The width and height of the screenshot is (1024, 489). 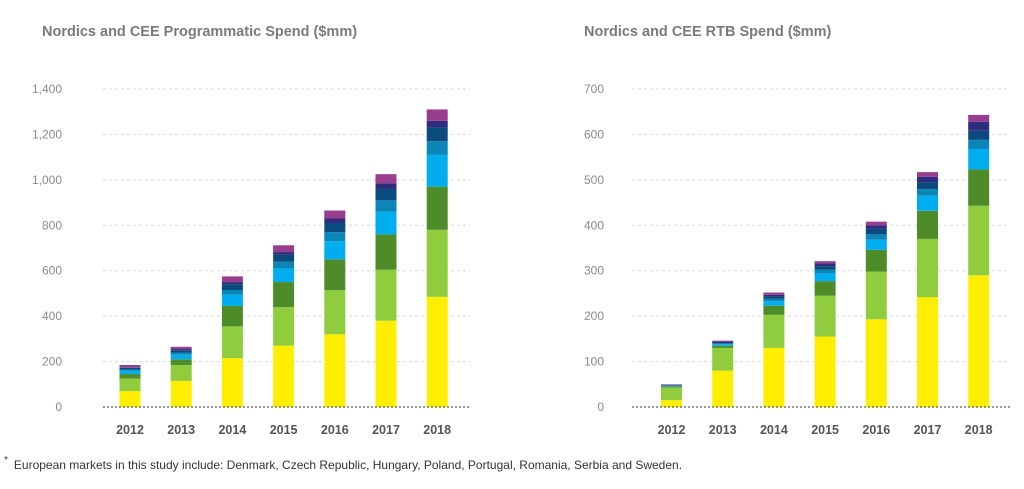 What do you see at coordinates (199, 32) in the screenshot?
I see `chart-title: Nordics and CEE Programmatic Spend ($mm)` at bounding box center [199, 32].